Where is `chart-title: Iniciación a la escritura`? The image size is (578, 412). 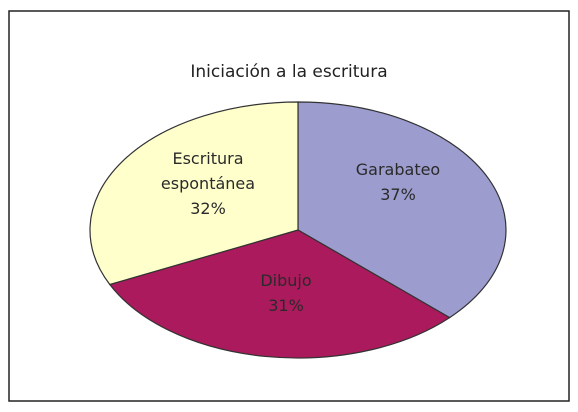 chart-title: Iniciación a la escritura is located at coordinates (289, 72).